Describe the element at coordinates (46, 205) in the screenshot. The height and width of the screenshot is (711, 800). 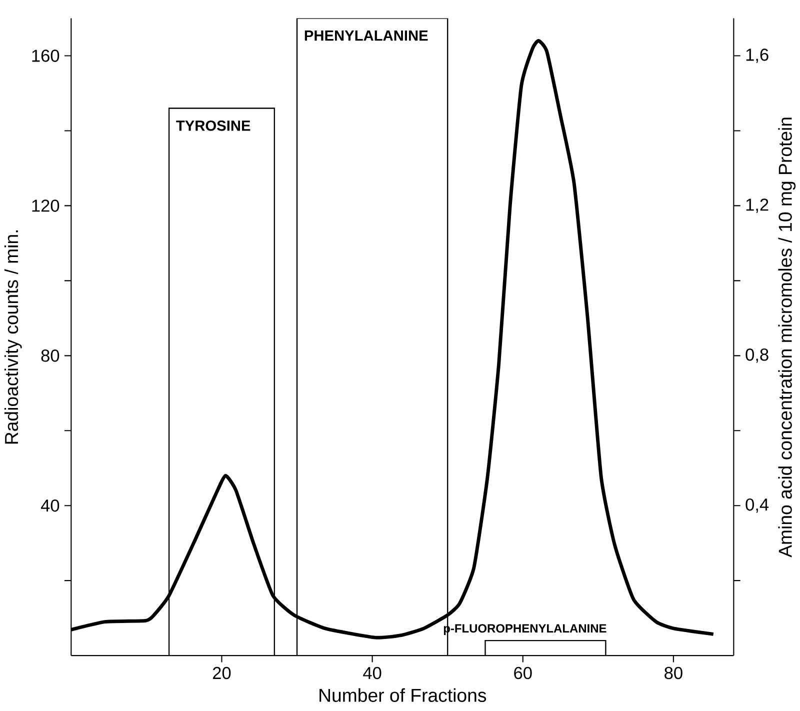
I see `y-tick-label: 120` at that location.